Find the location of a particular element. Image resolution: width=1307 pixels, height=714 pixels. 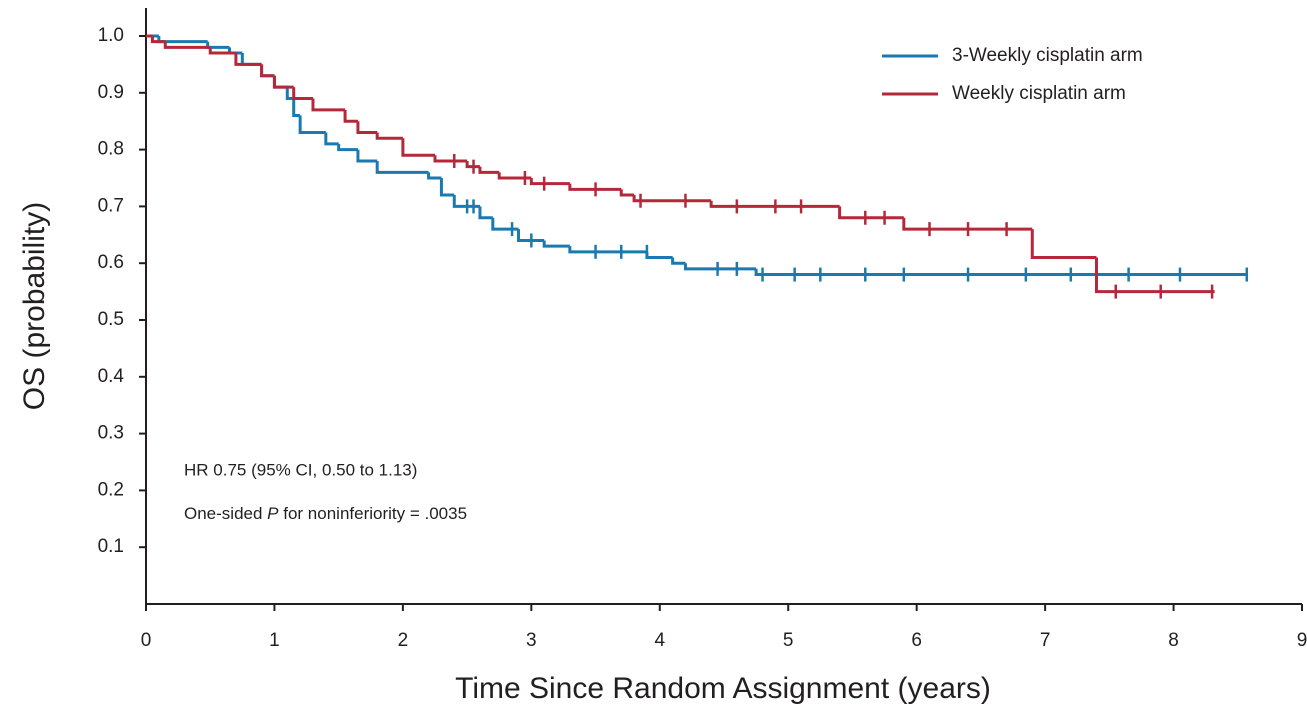

y-tick-label: 0.1 is located at coordinates (111, 546).